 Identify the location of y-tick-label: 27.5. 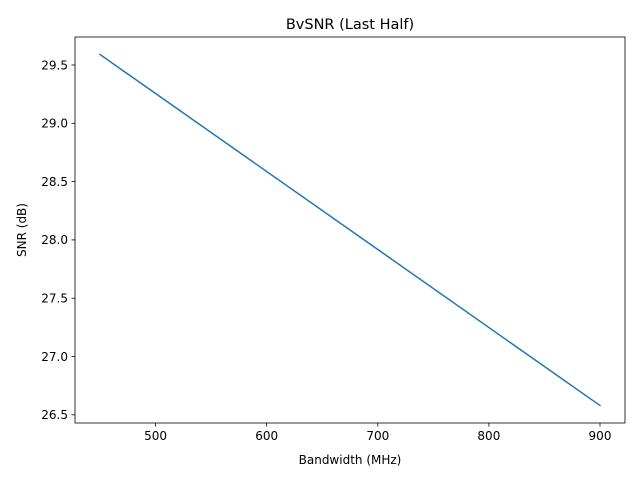
(54, 299).